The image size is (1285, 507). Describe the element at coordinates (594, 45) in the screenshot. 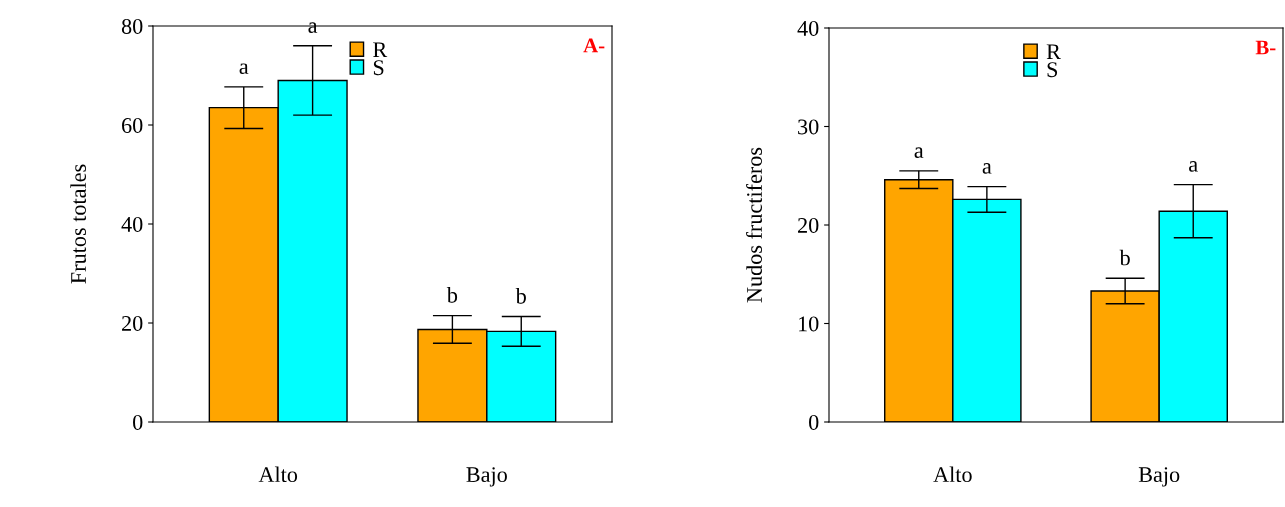

I see `annotation: A-` at that location.